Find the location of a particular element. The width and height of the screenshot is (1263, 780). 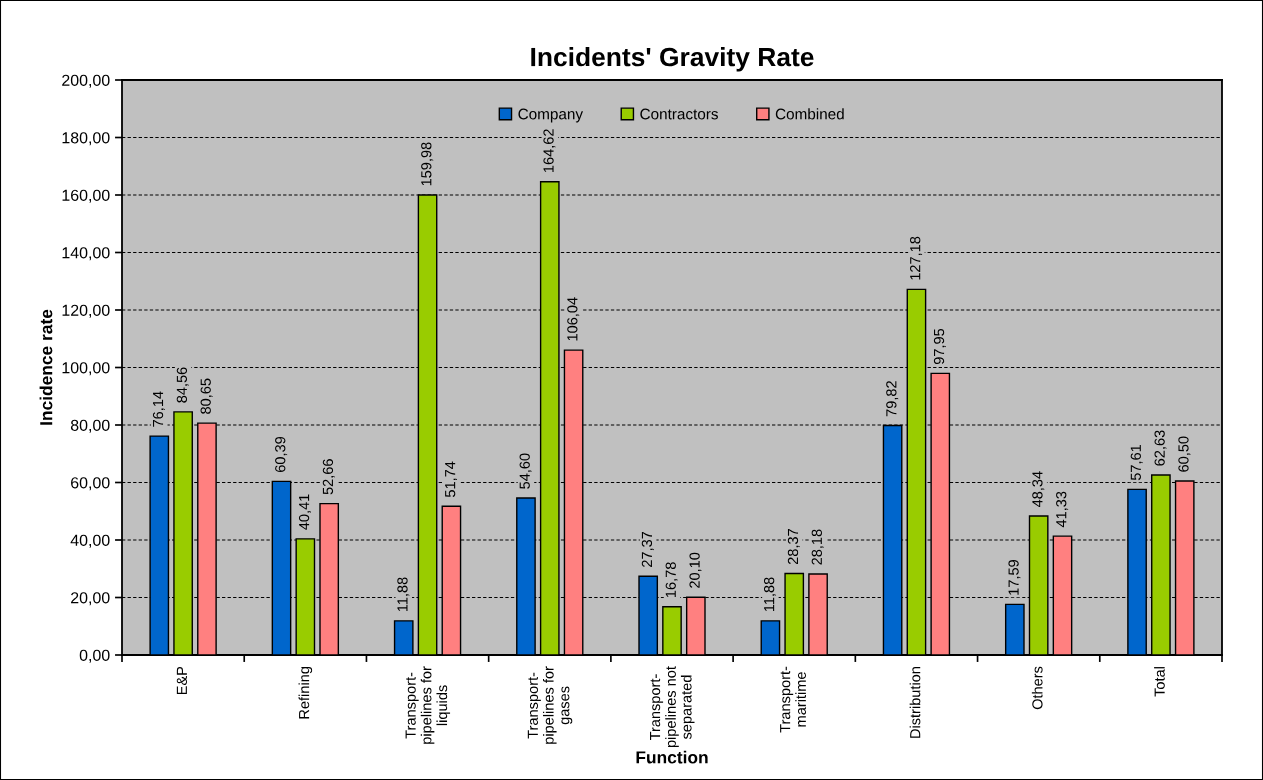

data-label: 17,59 is located at coordinates (1014, 577).